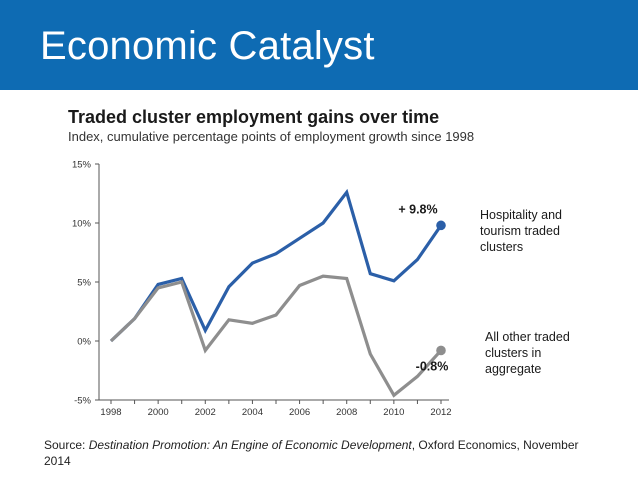 The height and width of the screenshot is (479, 638). What do you see at coordinates (513, 353) in the screenshot?
I see `legend-label-other-clusters: clusters in` at bounding box center [513, 353].